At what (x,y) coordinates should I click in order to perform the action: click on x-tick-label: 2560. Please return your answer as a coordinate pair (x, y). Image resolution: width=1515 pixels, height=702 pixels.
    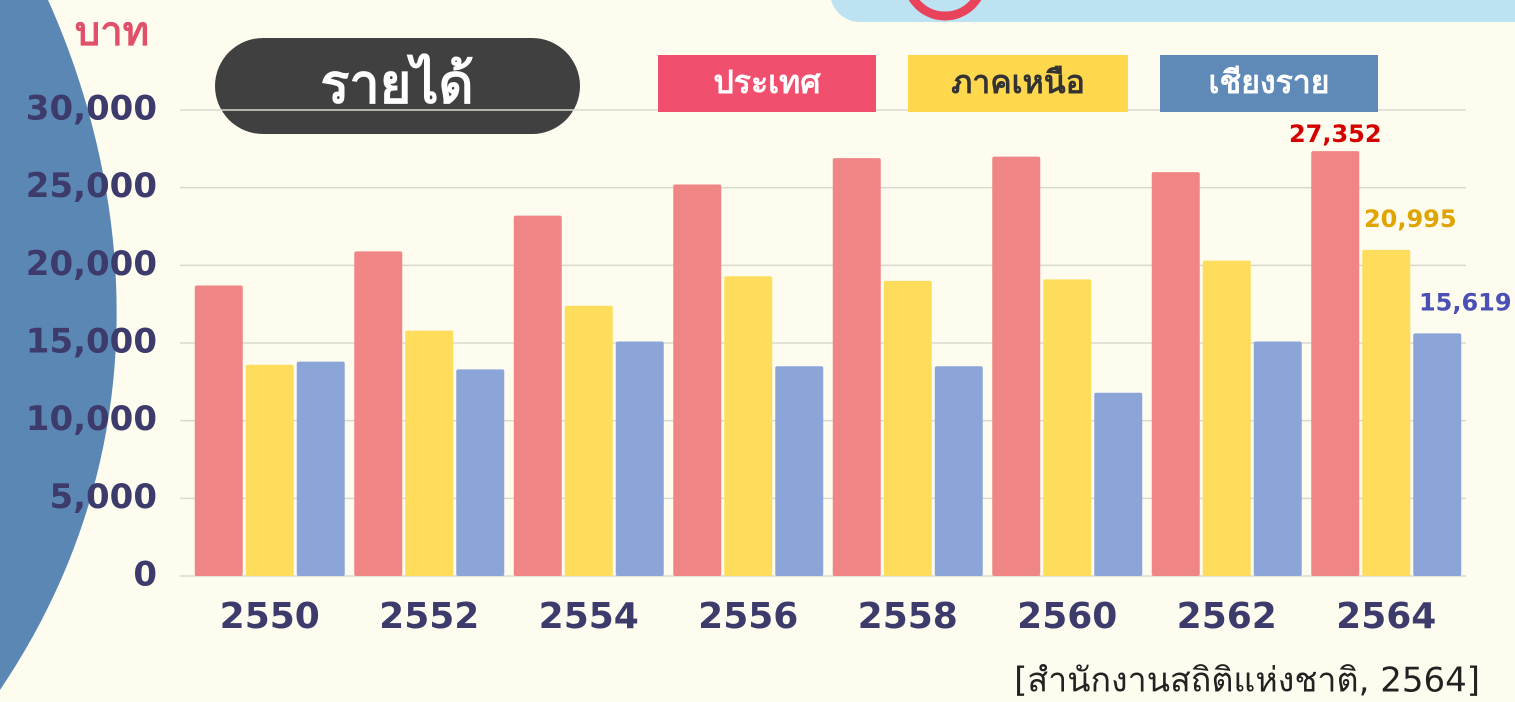
    Looking at the image, I should click on (1067, 616).